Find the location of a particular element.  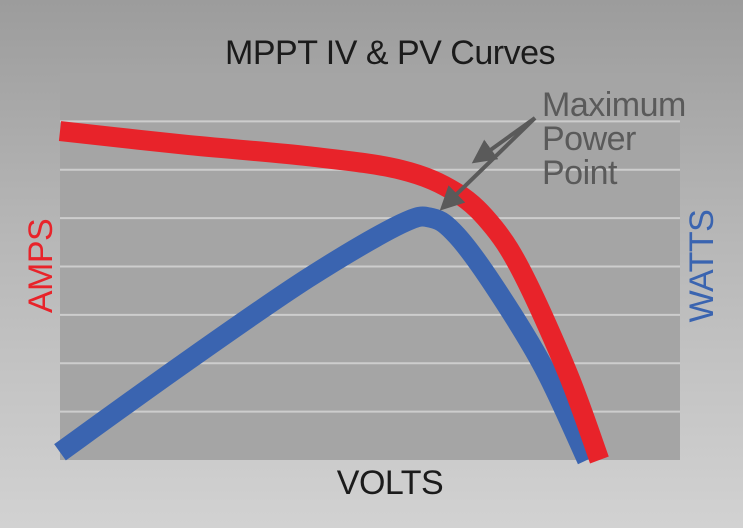

annotation-label: Maximum Power Point is located at coordinates (618, 139).